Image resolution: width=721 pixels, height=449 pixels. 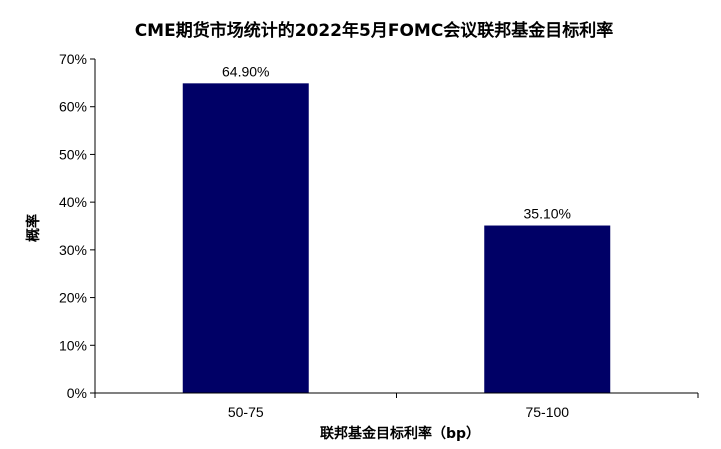 What do you see at coordinates (77, 226) in the screenshot?
I see `y-axis-ticks: 0% 10% 20% 30% 40% 50% 60% 70%` at bounding box center [77, 226].